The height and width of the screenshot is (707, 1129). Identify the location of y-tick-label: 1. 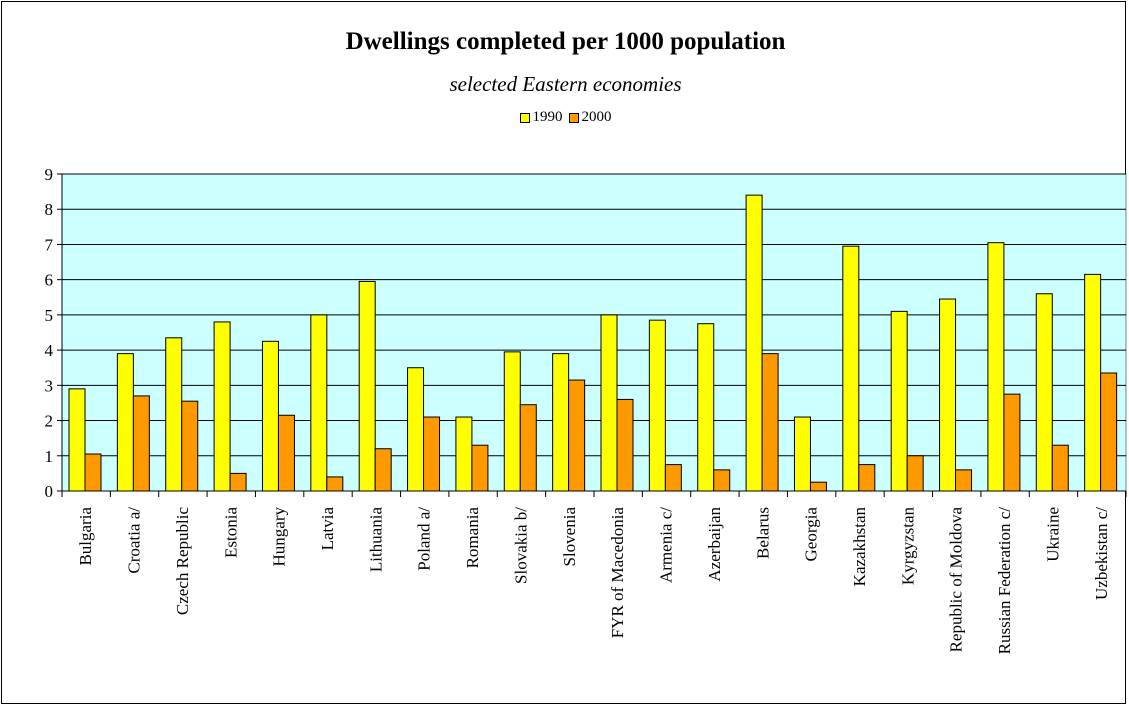
(49, 456).